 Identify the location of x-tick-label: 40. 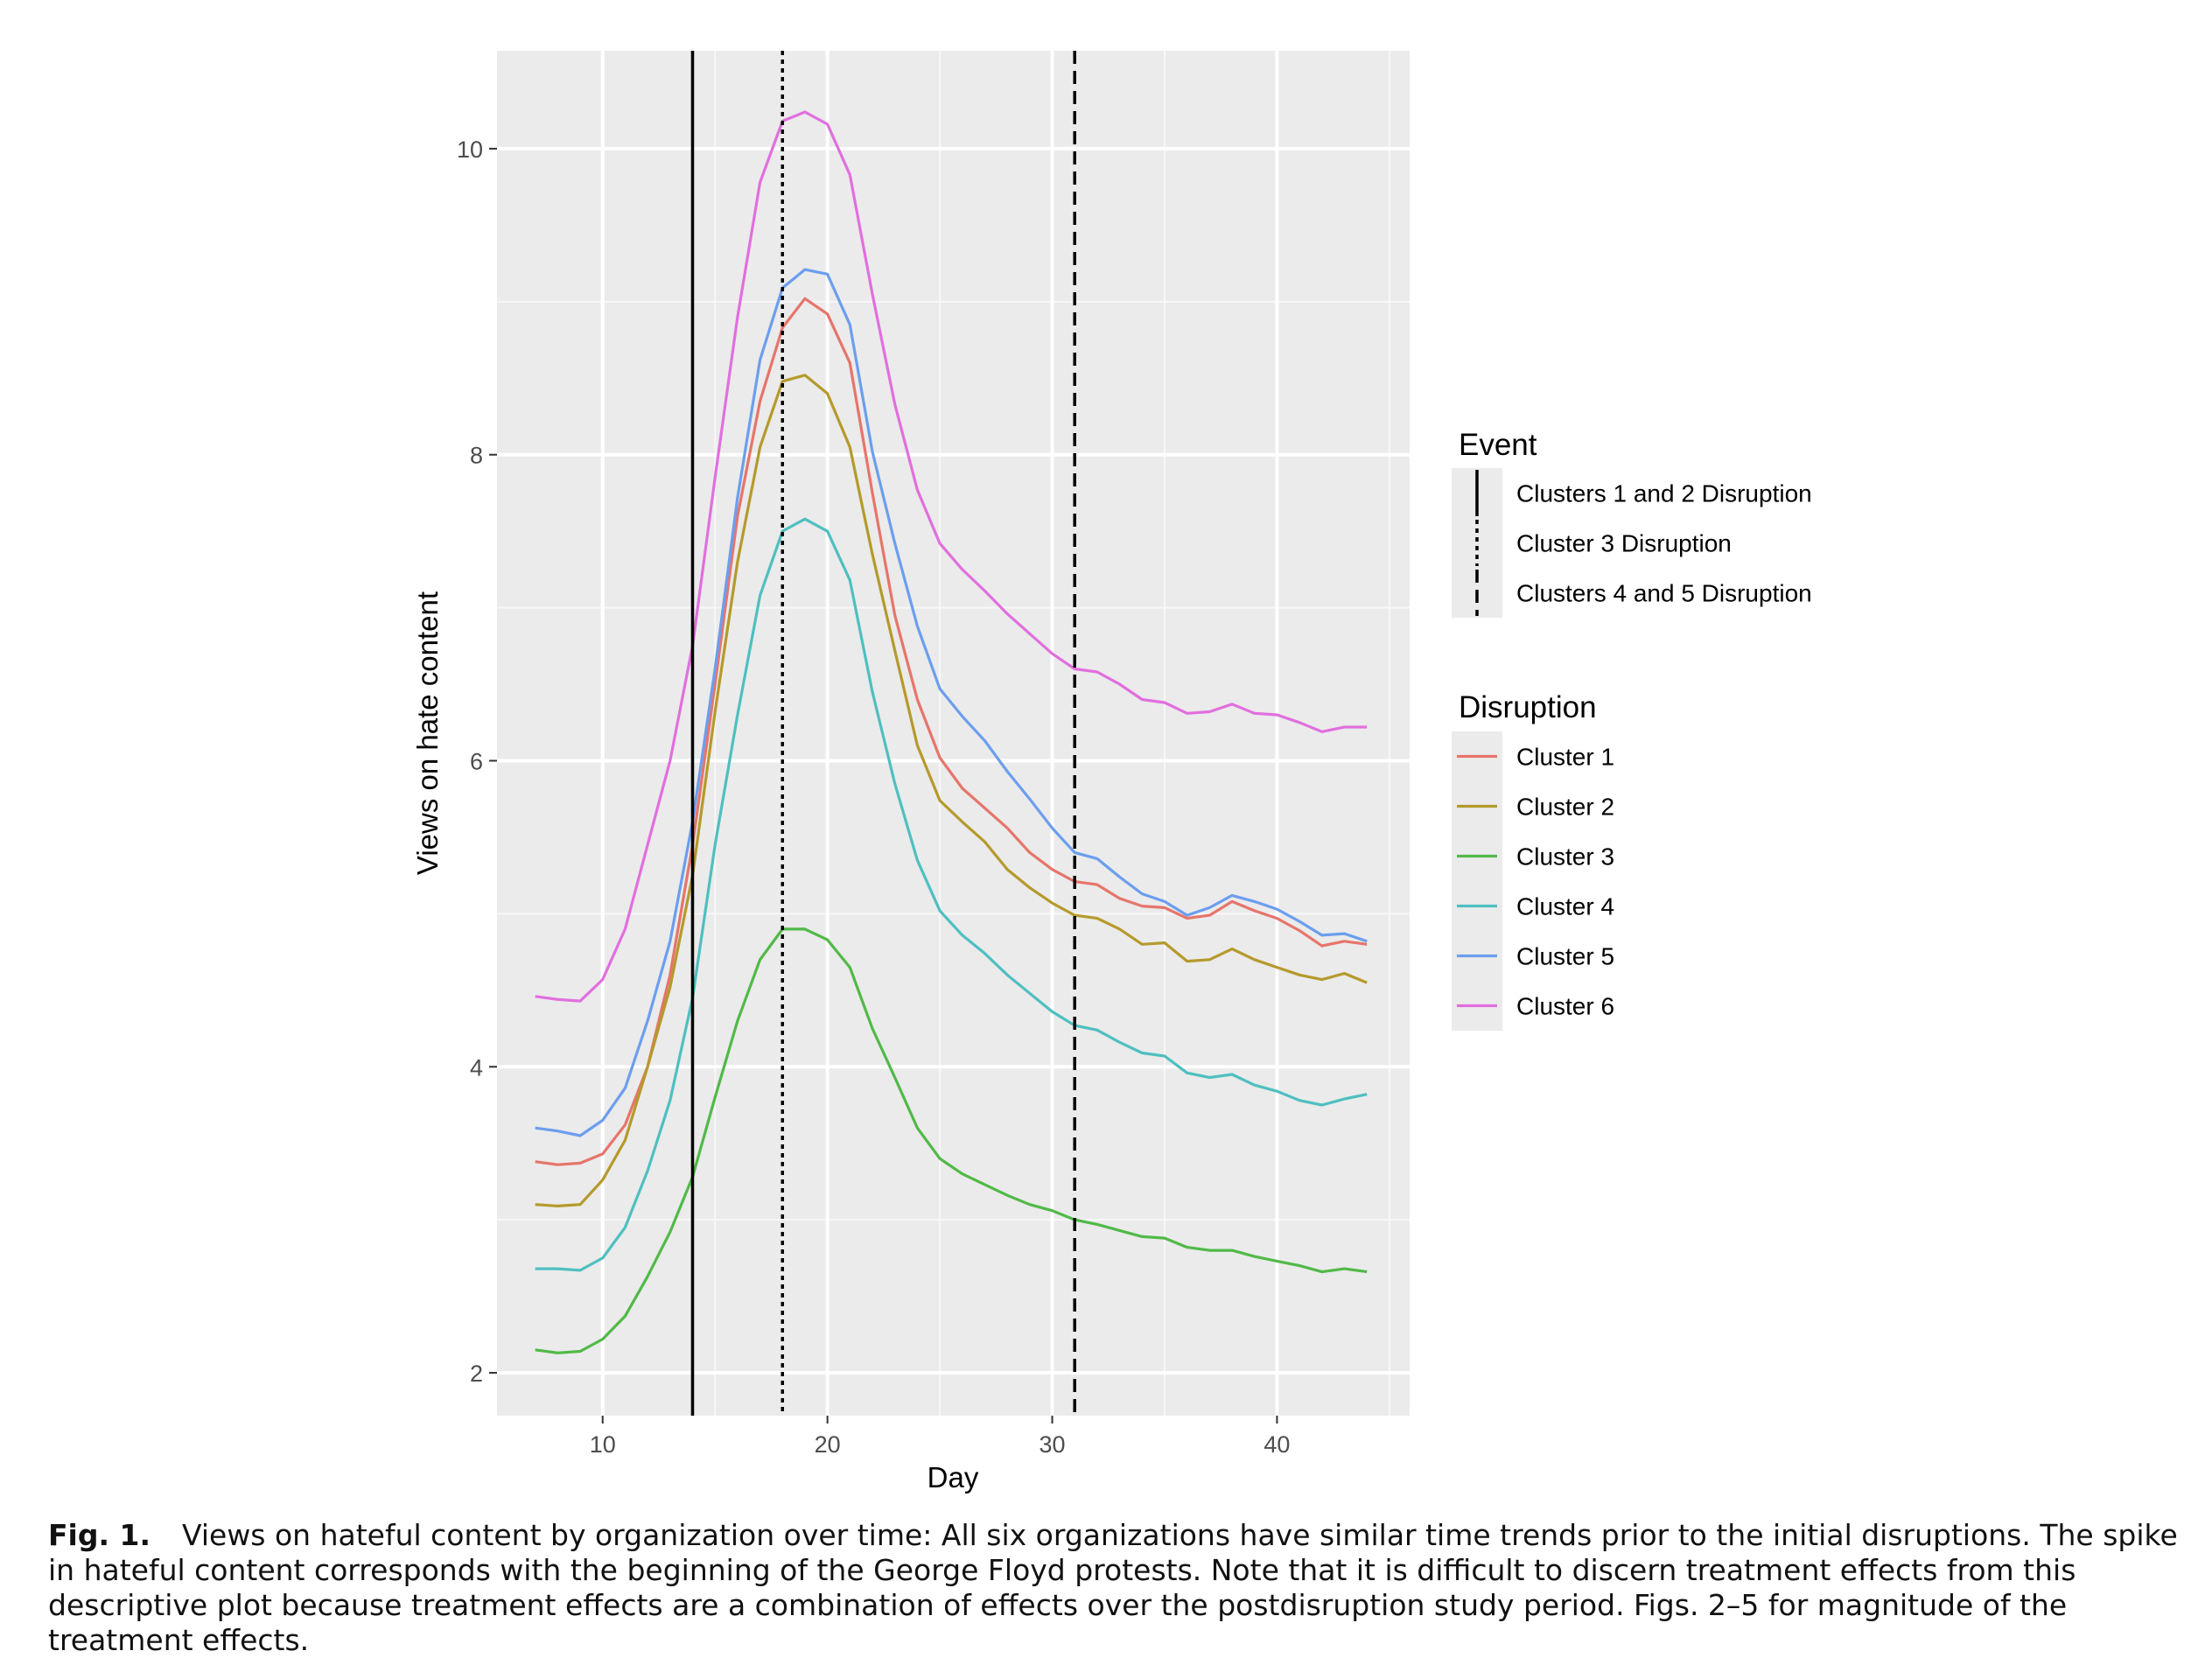
(1277, 1444).